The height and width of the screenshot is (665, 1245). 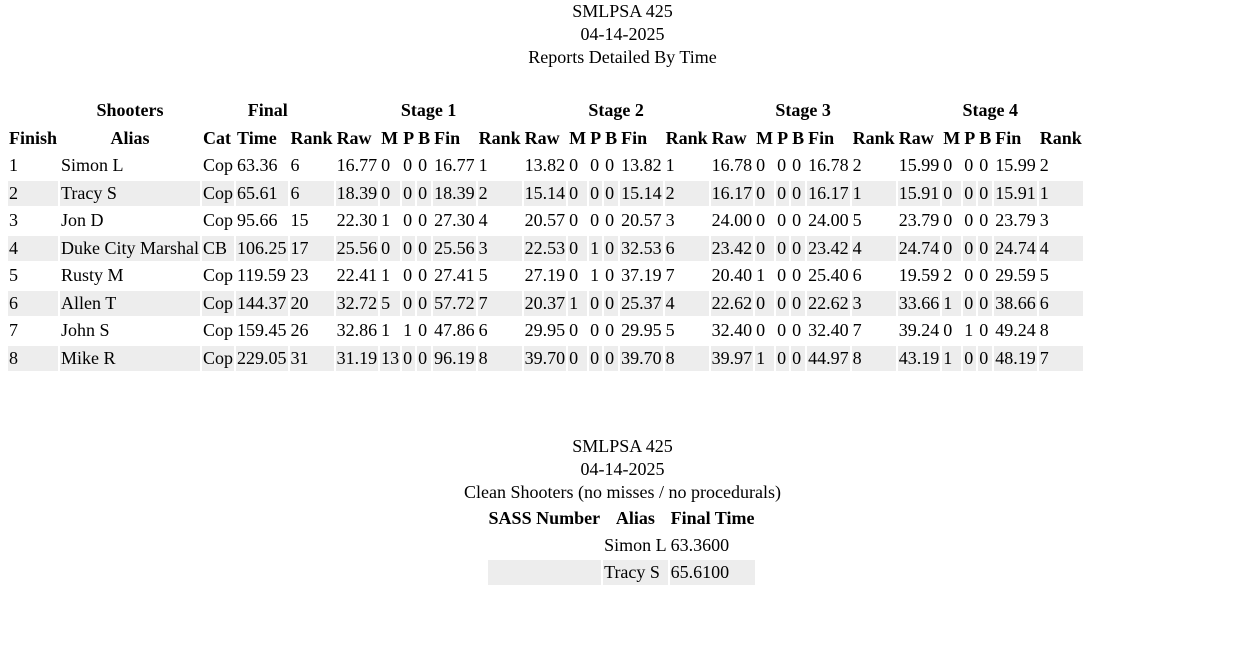 What do you see at coordinates (262, 330) in the screenshot?
I see `cell-time: 159.45` at bounding box center [262, 330].